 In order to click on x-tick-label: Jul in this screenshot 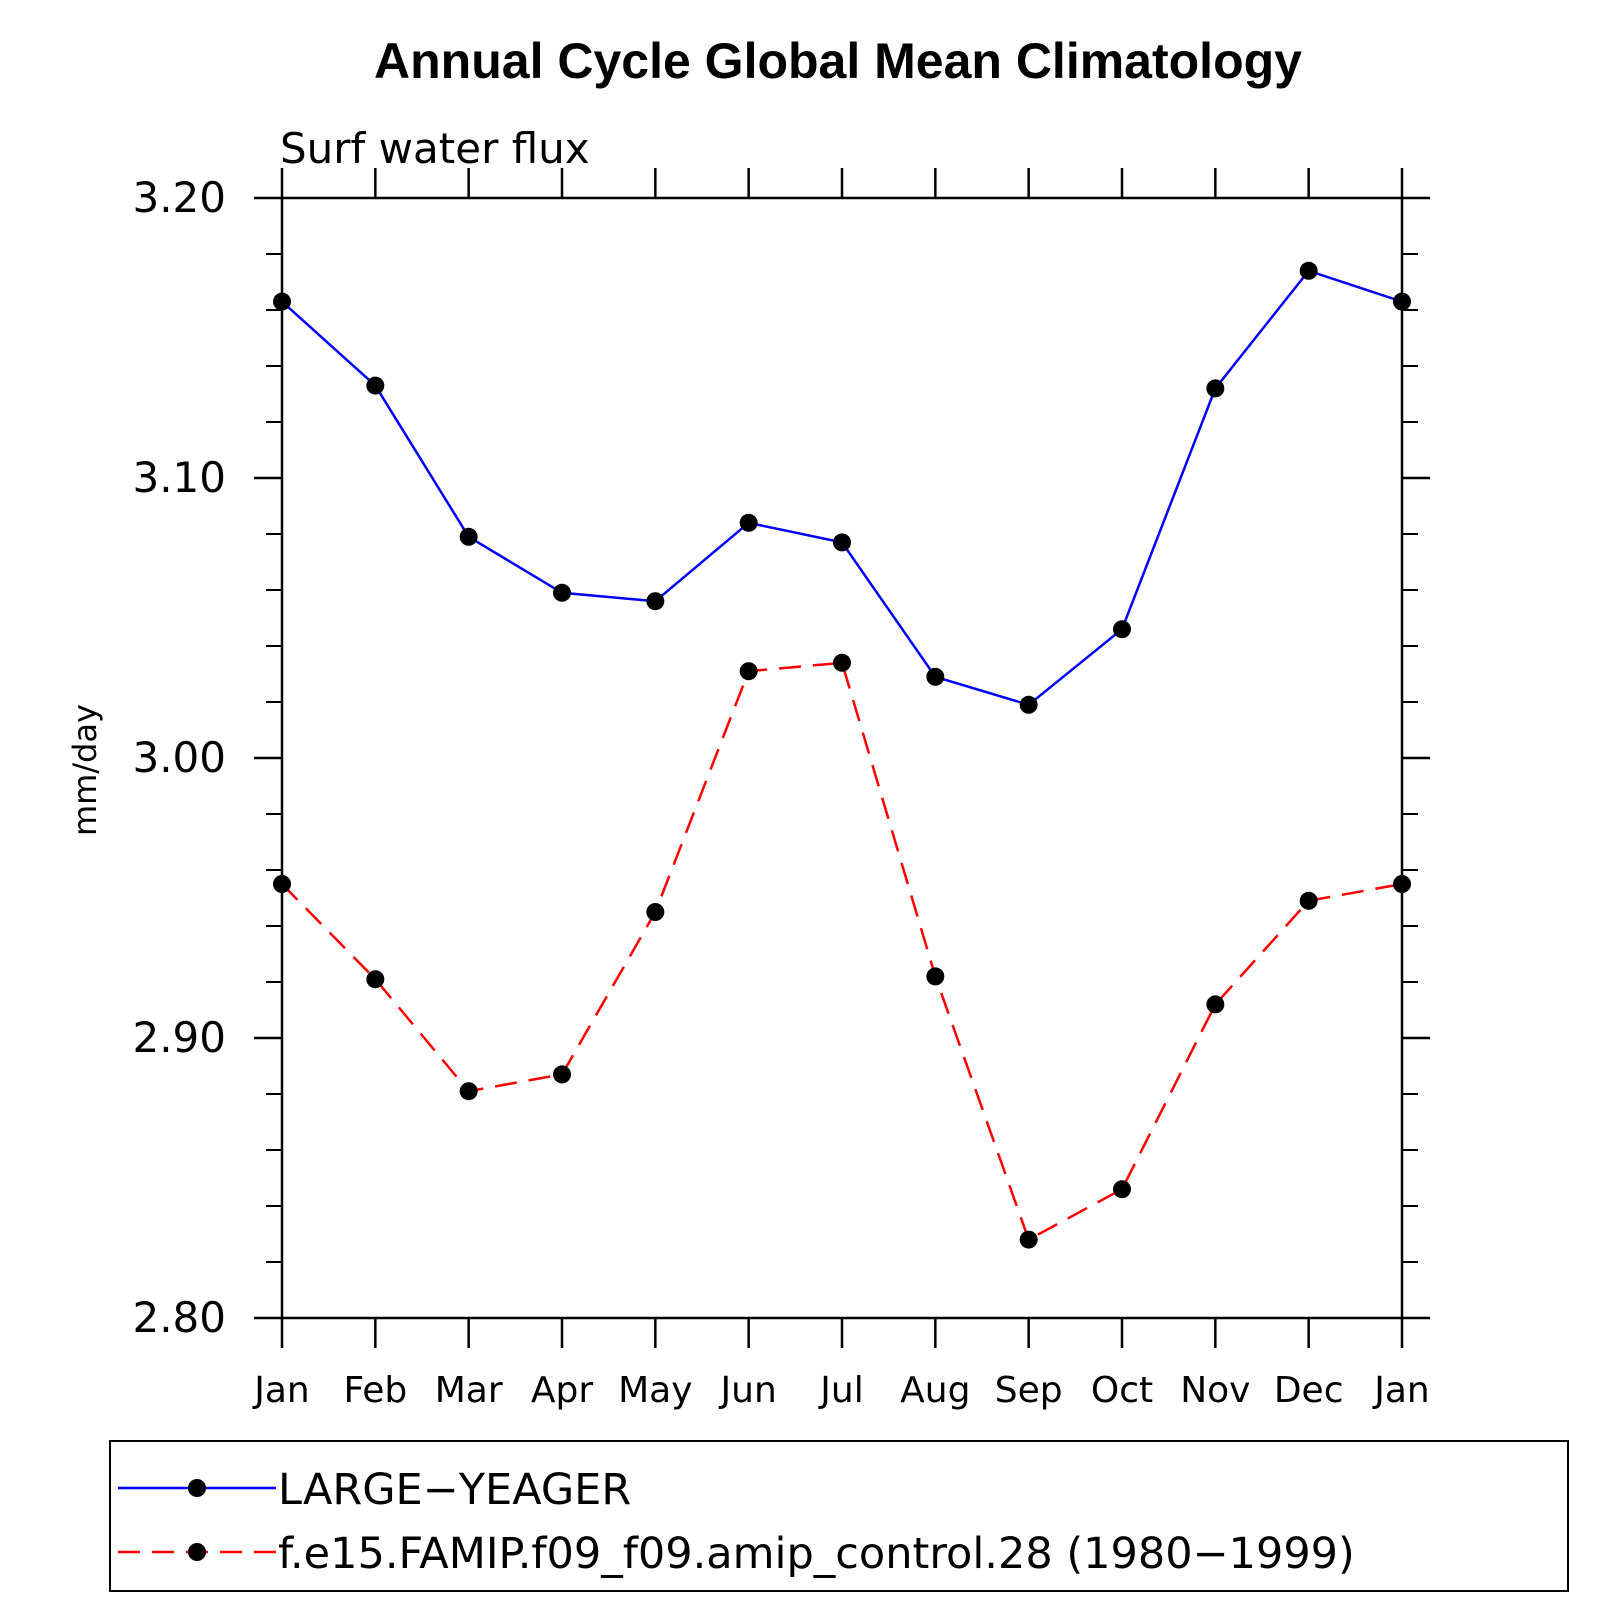, I will do `click(840, 1390)`.